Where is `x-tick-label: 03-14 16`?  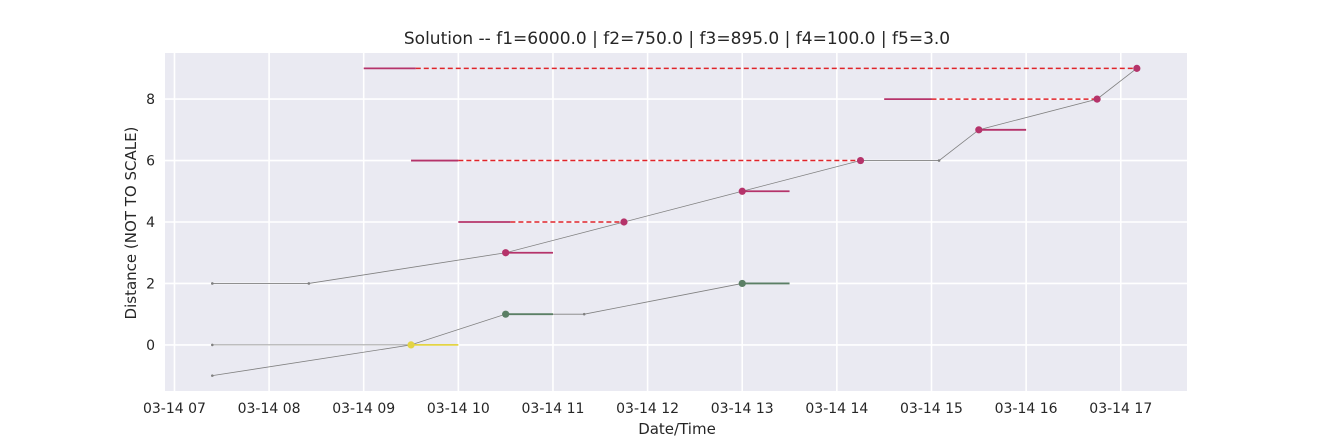
x-tick-label: 03-14 16 is located at coordinates (1026, 409).